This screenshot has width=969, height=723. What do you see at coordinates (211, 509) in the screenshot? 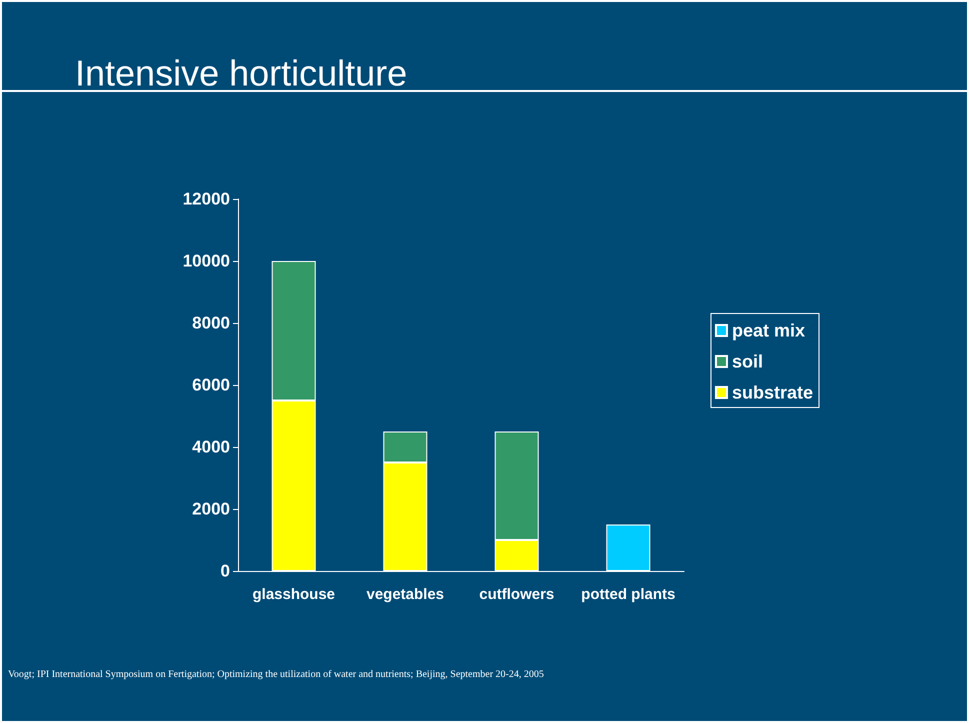
I see `y-tick-label: 2000` at bounding box center [211, 509].